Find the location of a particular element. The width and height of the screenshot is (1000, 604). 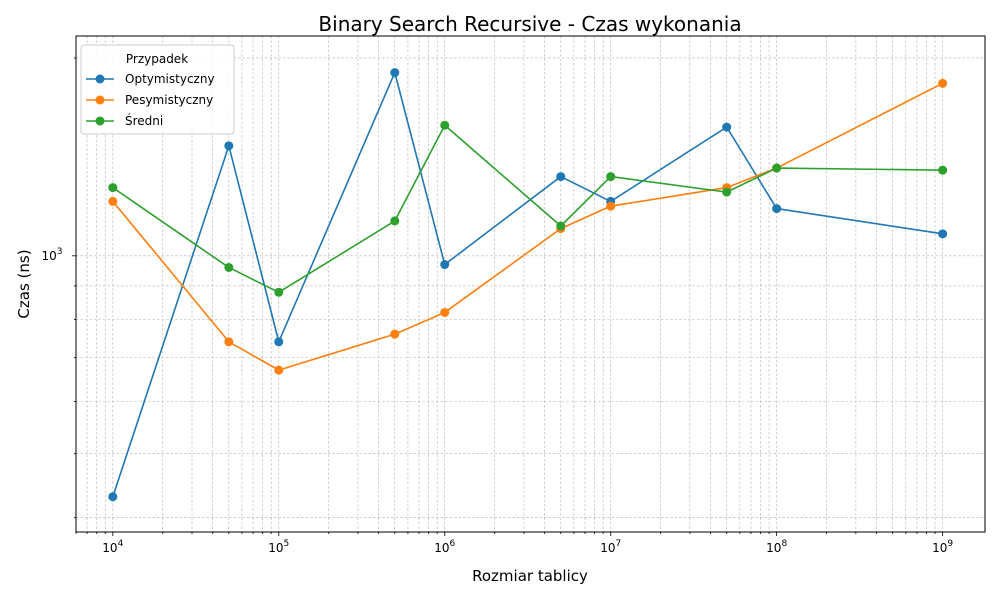

x-tick-label: 10⁶ is located at coordinates (444, 547).